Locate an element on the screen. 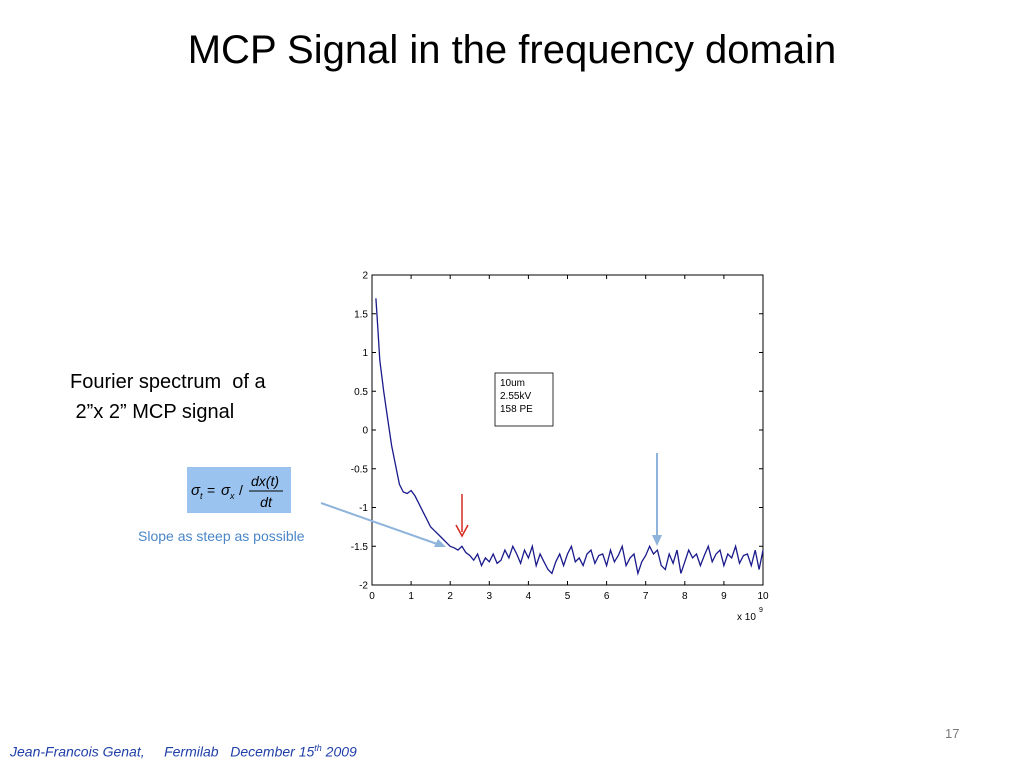 The height and width of the screenshot is (768, 1024). formula-box-right: σ t = σ x / dx(t) dt is located at coordinates (666, 417).